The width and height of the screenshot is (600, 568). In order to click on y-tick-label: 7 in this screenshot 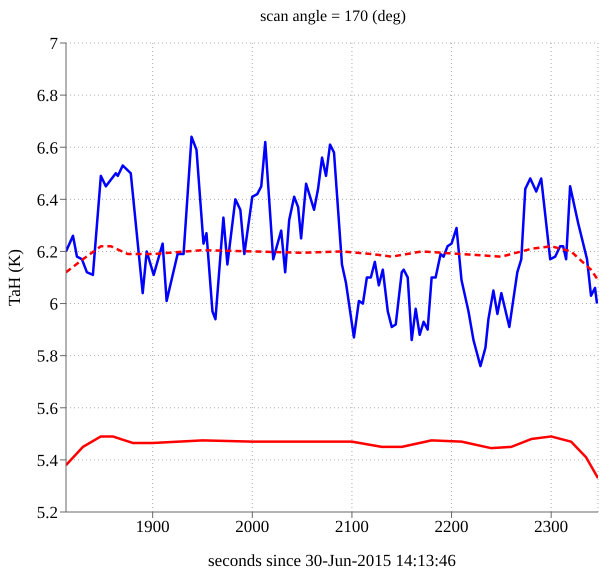, I will do `click(54, 44)`.